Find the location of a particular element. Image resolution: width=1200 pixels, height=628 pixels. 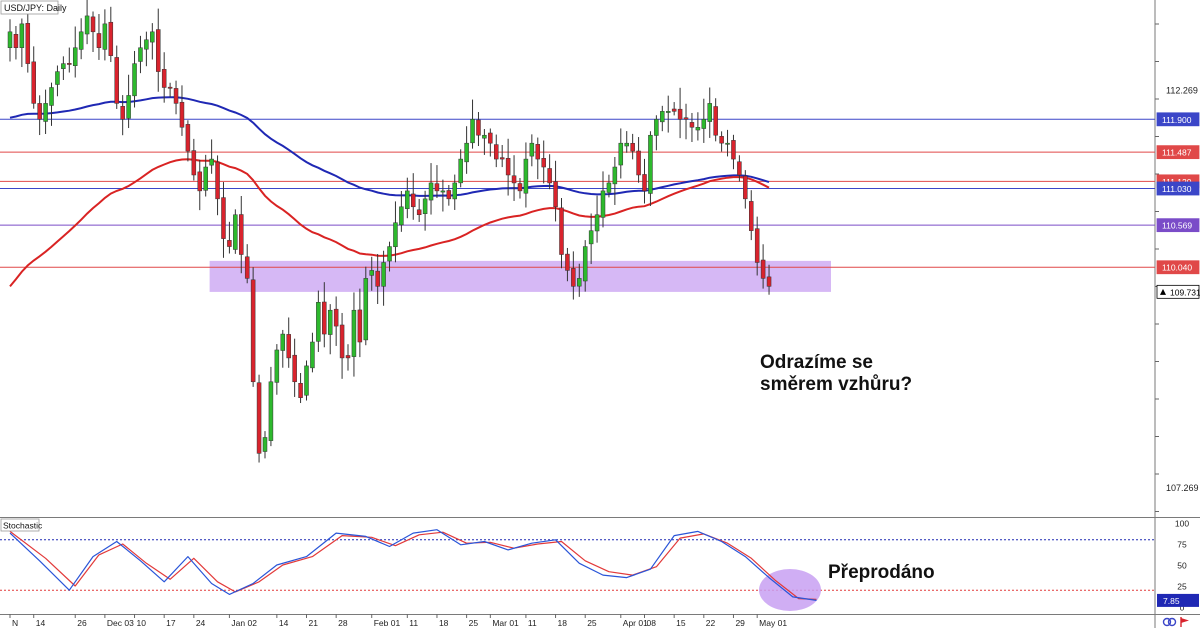

stoch-last-value-label: 7.85 is located at coordinates (1171, 601).